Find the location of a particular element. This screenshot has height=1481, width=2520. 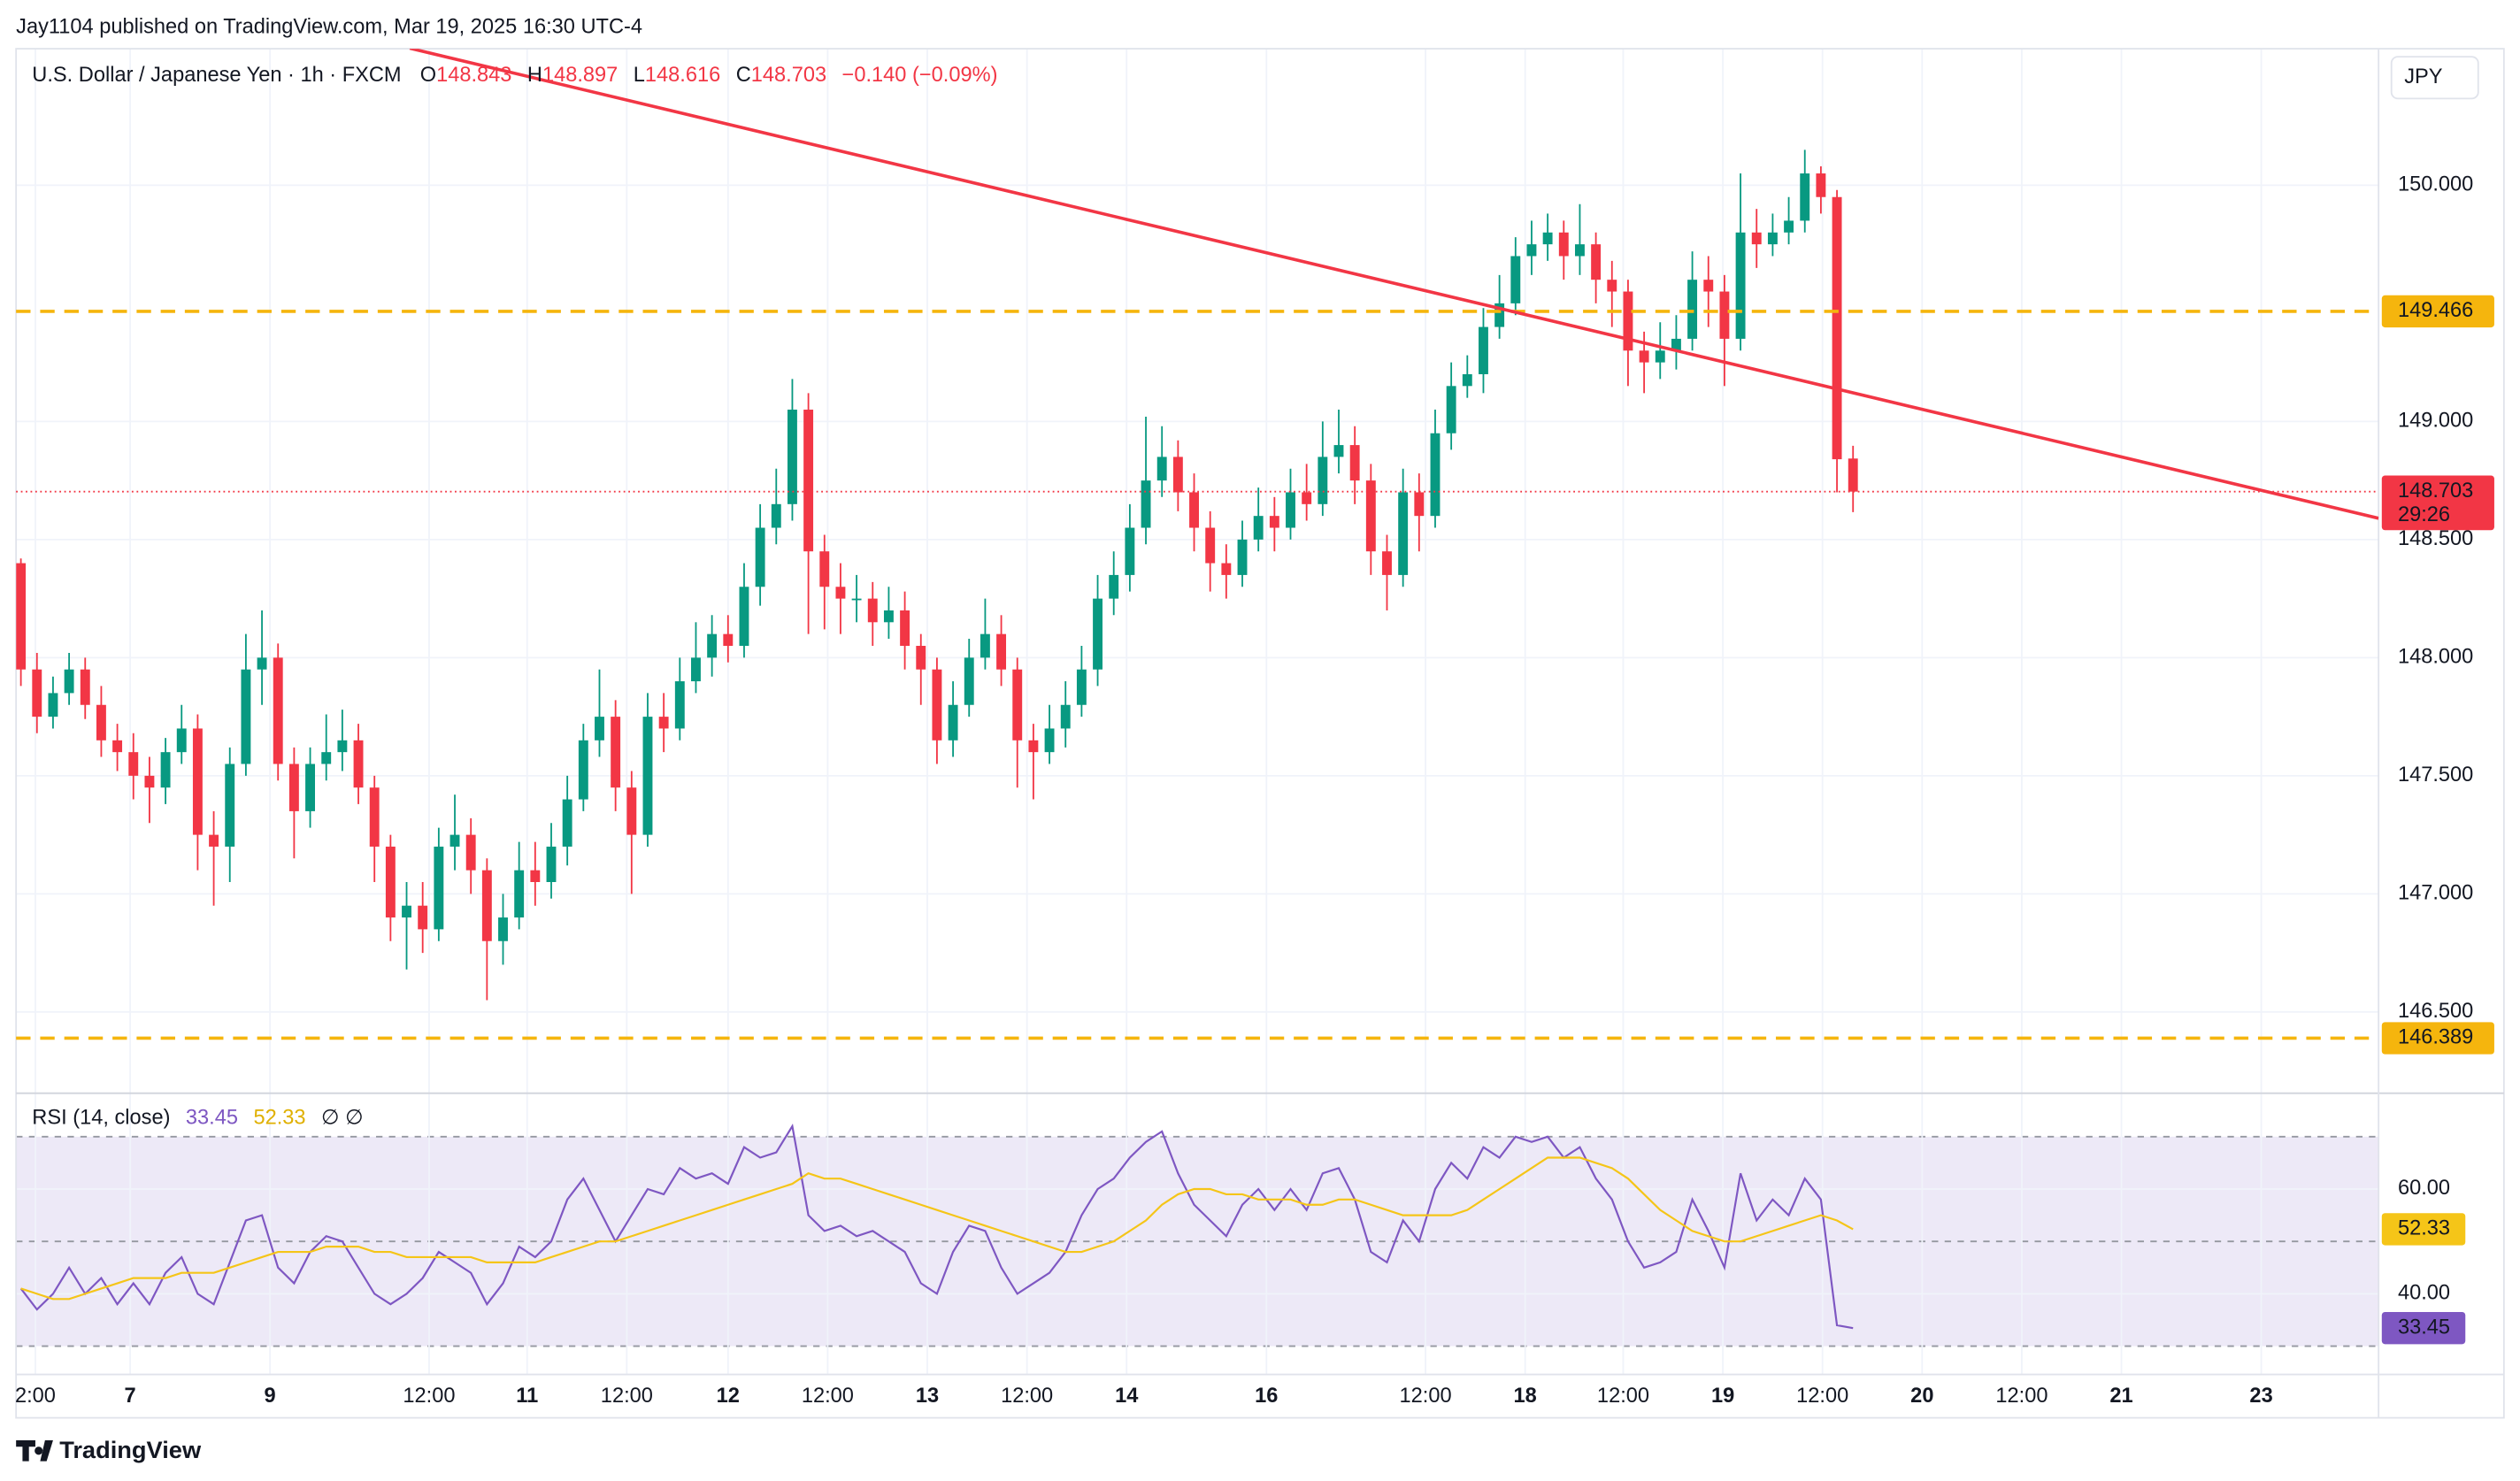

x-tick-label: 23 is located at coordinates (2260, 1396).